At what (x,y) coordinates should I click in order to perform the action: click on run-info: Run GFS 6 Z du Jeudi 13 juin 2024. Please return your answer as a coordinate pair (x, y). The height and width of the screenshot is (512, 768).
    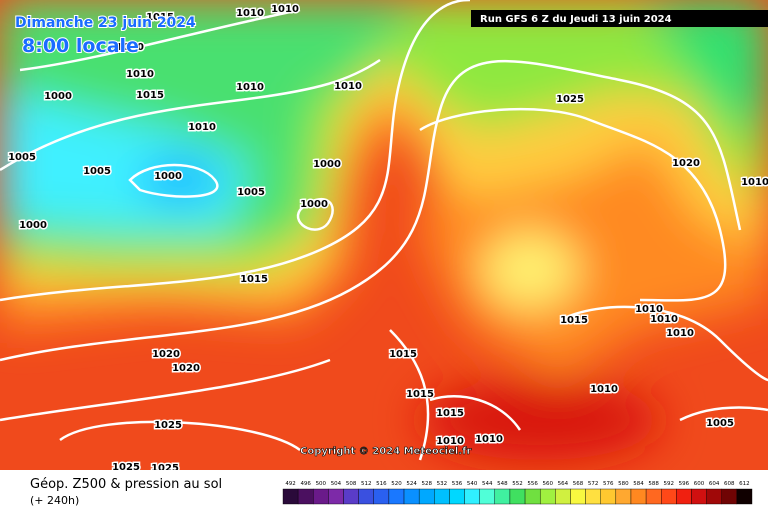
    Looking at the image, I should click on (576, 19).